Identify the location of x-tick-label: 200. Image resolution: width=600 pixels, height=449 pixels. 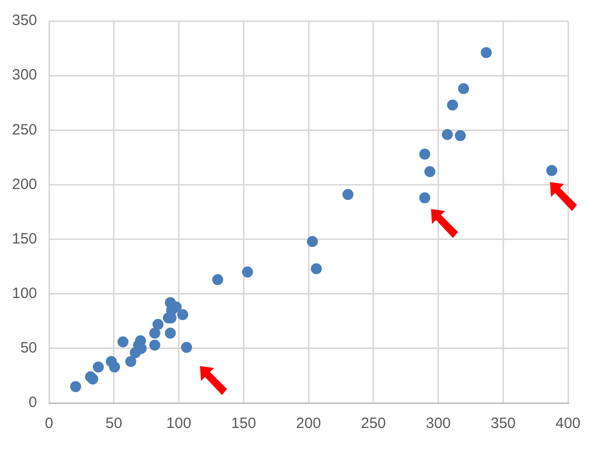
(309, 423).